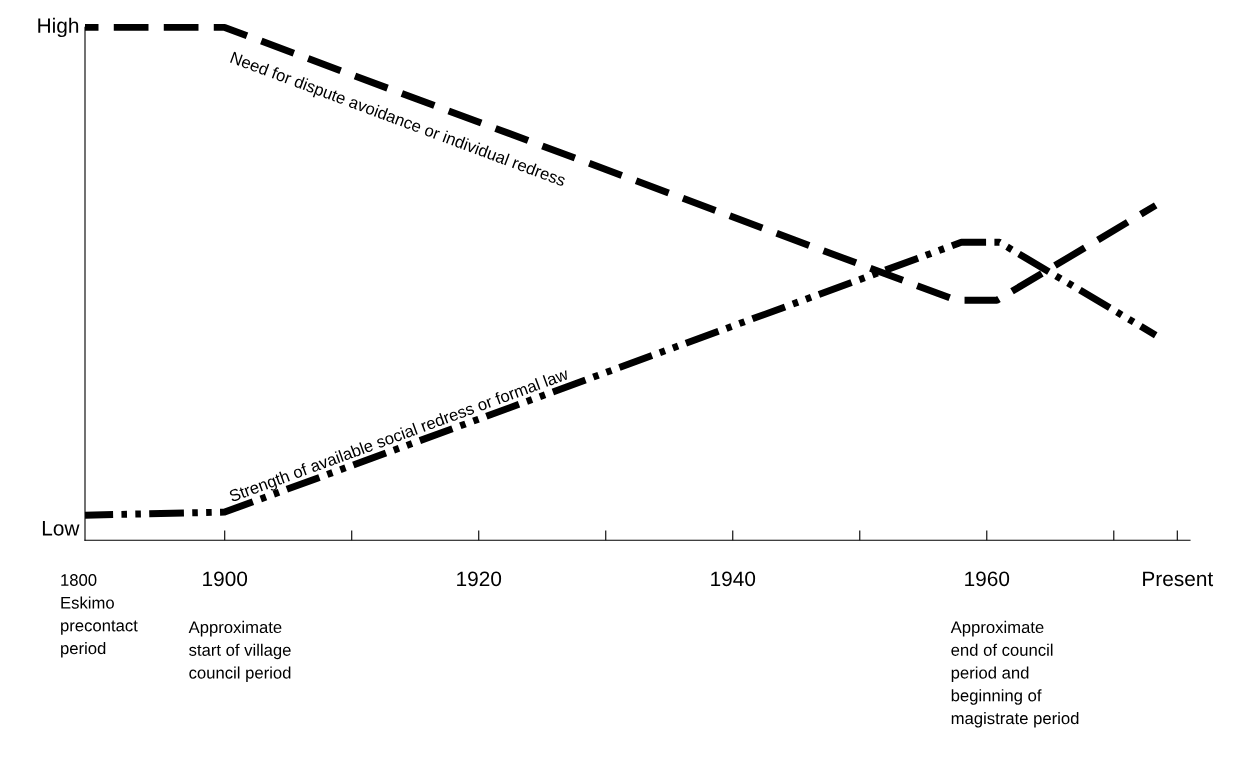 Image resolution: width=1250 pixels, height=761 pixels. Describe the element at coordinates (1014, 674) in the screenshot. I see `text: Approximate end of council period and beginning of magistrate period` at that location.